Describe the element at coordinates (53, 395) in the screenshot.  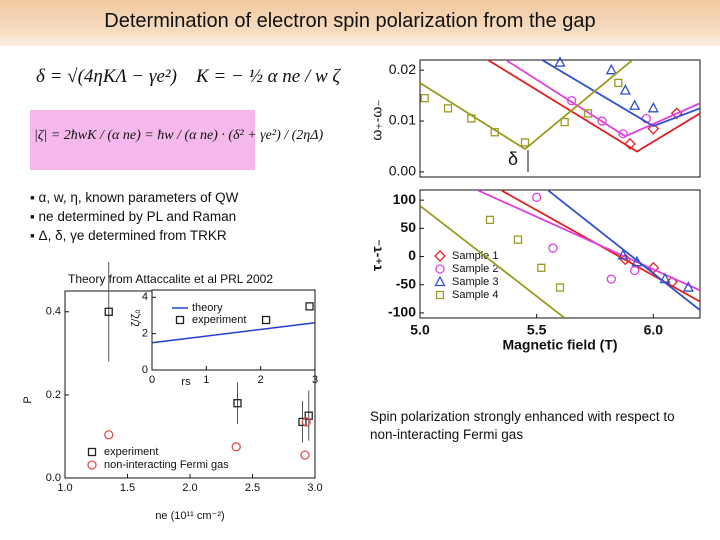
I see `y-tick-label: 0.2` at that location.